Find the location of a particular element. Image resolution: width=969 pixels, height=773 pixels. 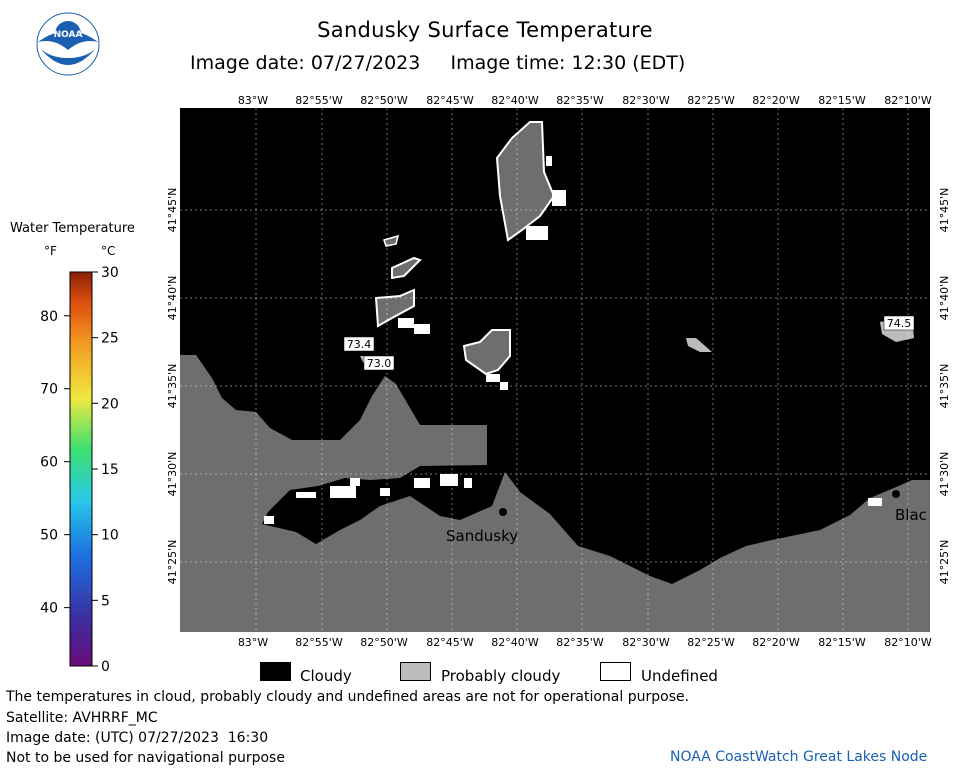

logo-text: NOAA is located at coordinates (68, 35).